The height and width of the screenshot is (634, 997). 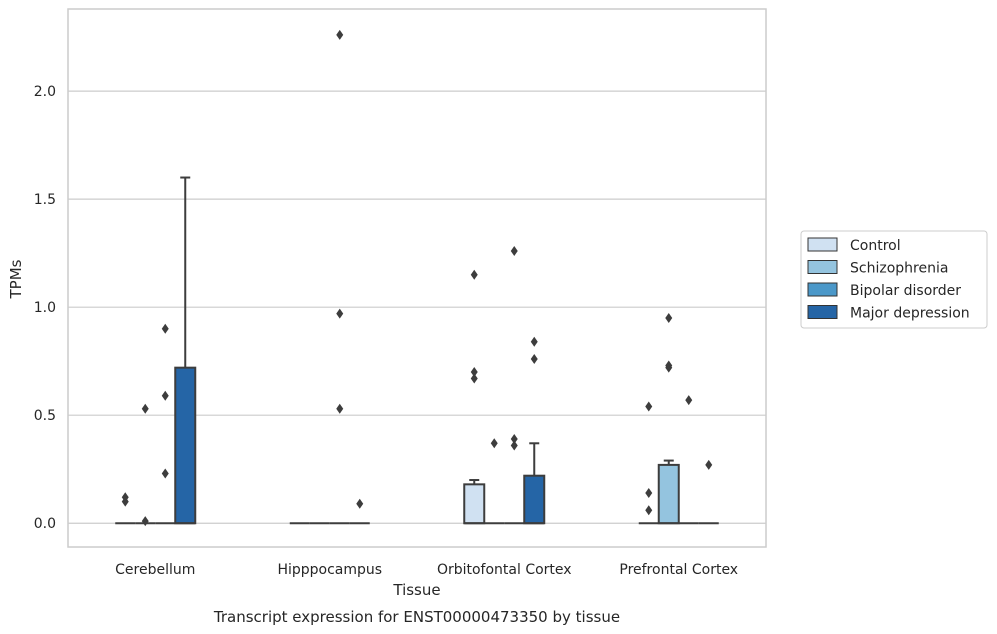 What do you see at coordinates (899, 269) in the screenshot?
I see `legend-label: Schizophrenia` at bounding box center [899, 269].